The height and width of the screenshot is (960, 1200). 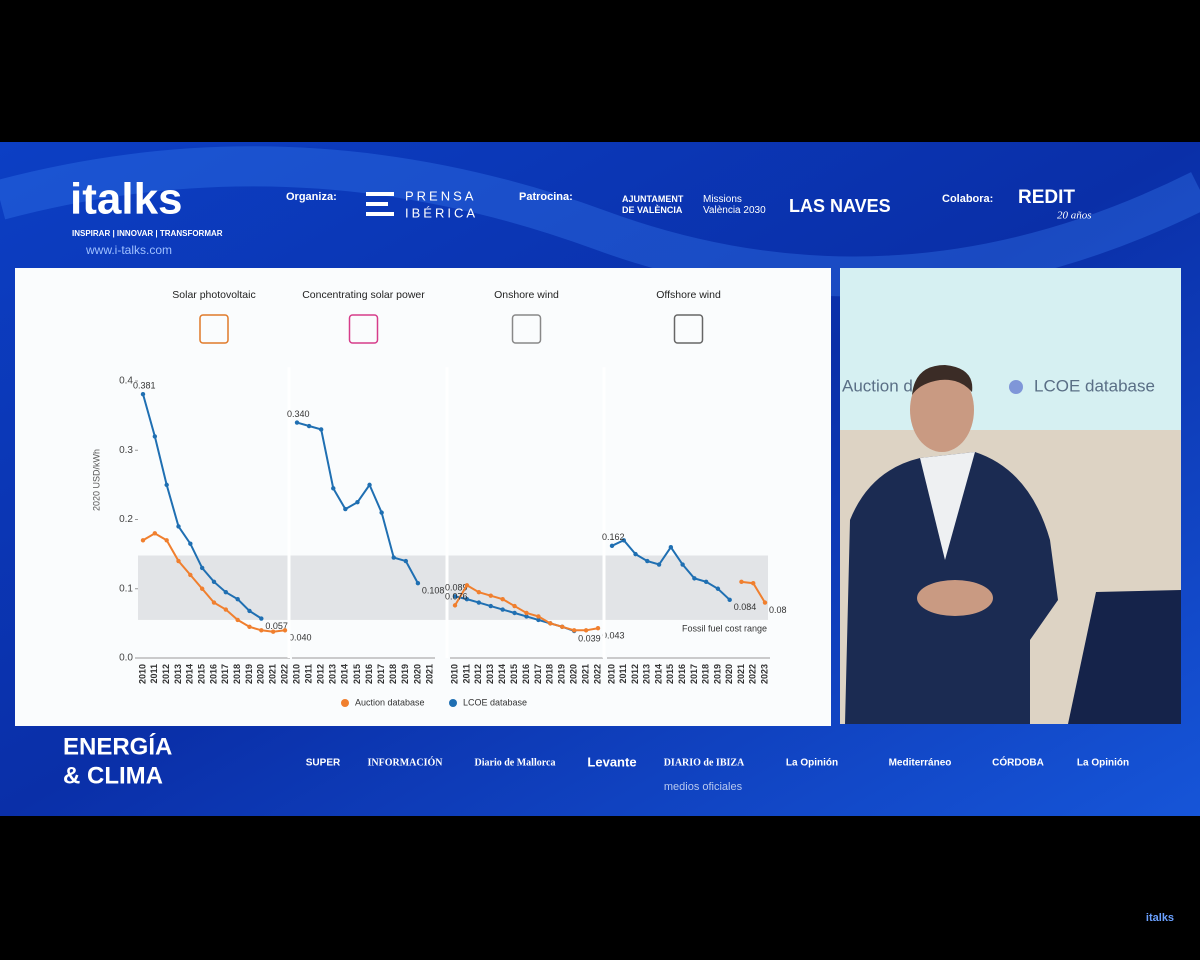 What do you see at coordinates (214, 329) in the screenshot?
I see `panel-icon` at bounding box center [214, 329].